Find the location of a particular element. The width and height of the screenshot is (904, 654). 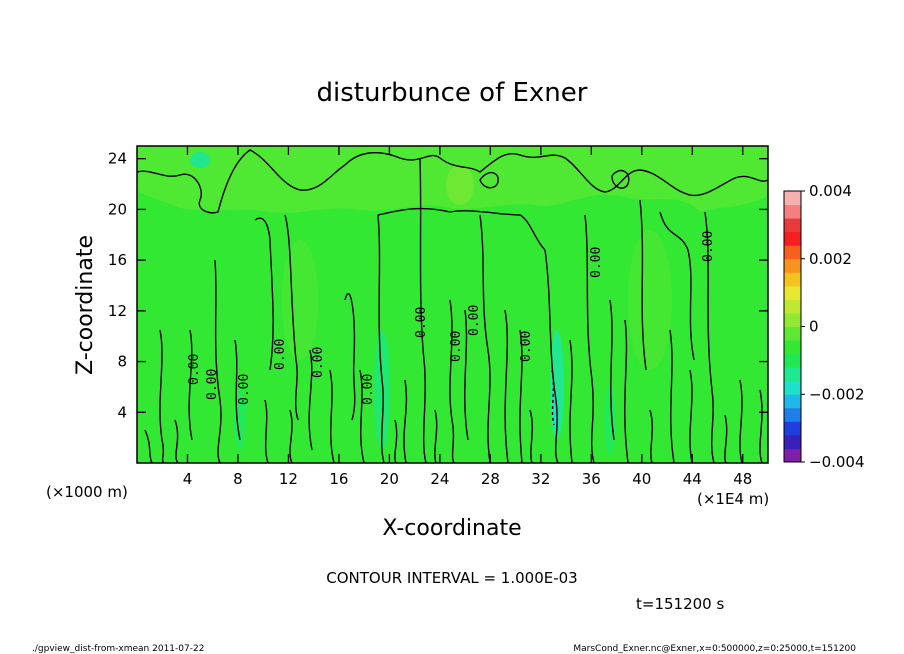

x-tick-label: 16 is located at coordinates (338, 479).